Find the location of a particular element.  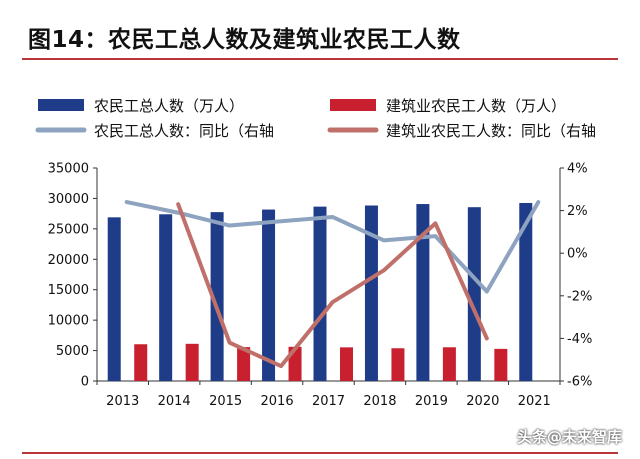

right-tick-label: 4% is located at coordinates (577, 169).